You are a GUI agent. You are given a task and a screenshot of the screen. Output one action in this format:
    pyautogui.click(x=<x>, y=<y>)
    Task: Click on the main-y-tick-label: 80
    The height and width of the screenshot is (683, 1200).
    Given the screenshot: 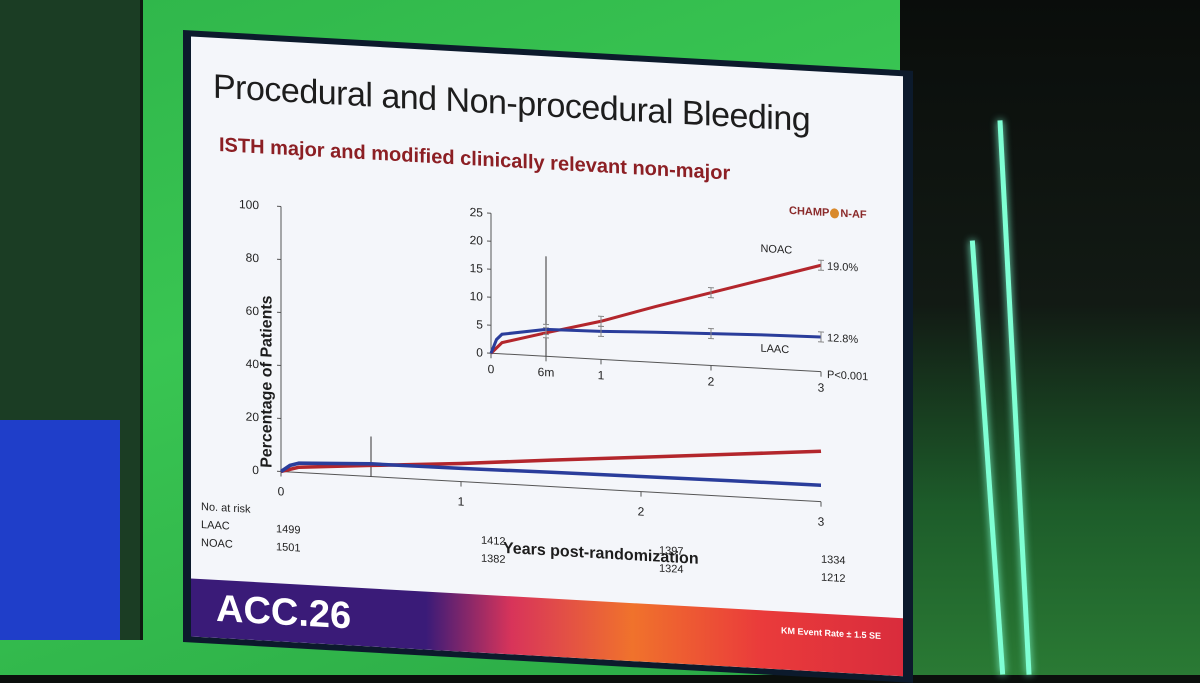 What is the action you would take?
    pyautogui.click(x=253, y=258)
    